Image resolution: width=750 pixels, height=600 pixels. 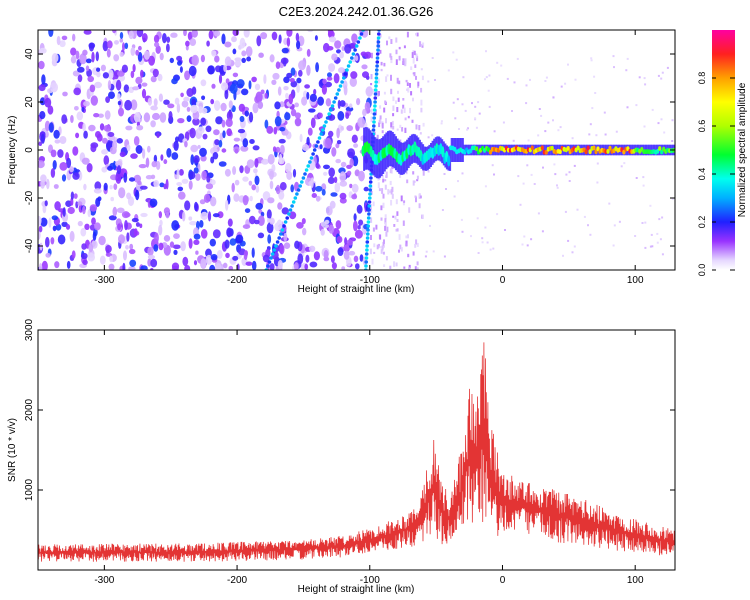 What do you see at coordinates (29, 54) in the screenshot?
I see `y-tick-label: 40` at bounding box center [29, 54].